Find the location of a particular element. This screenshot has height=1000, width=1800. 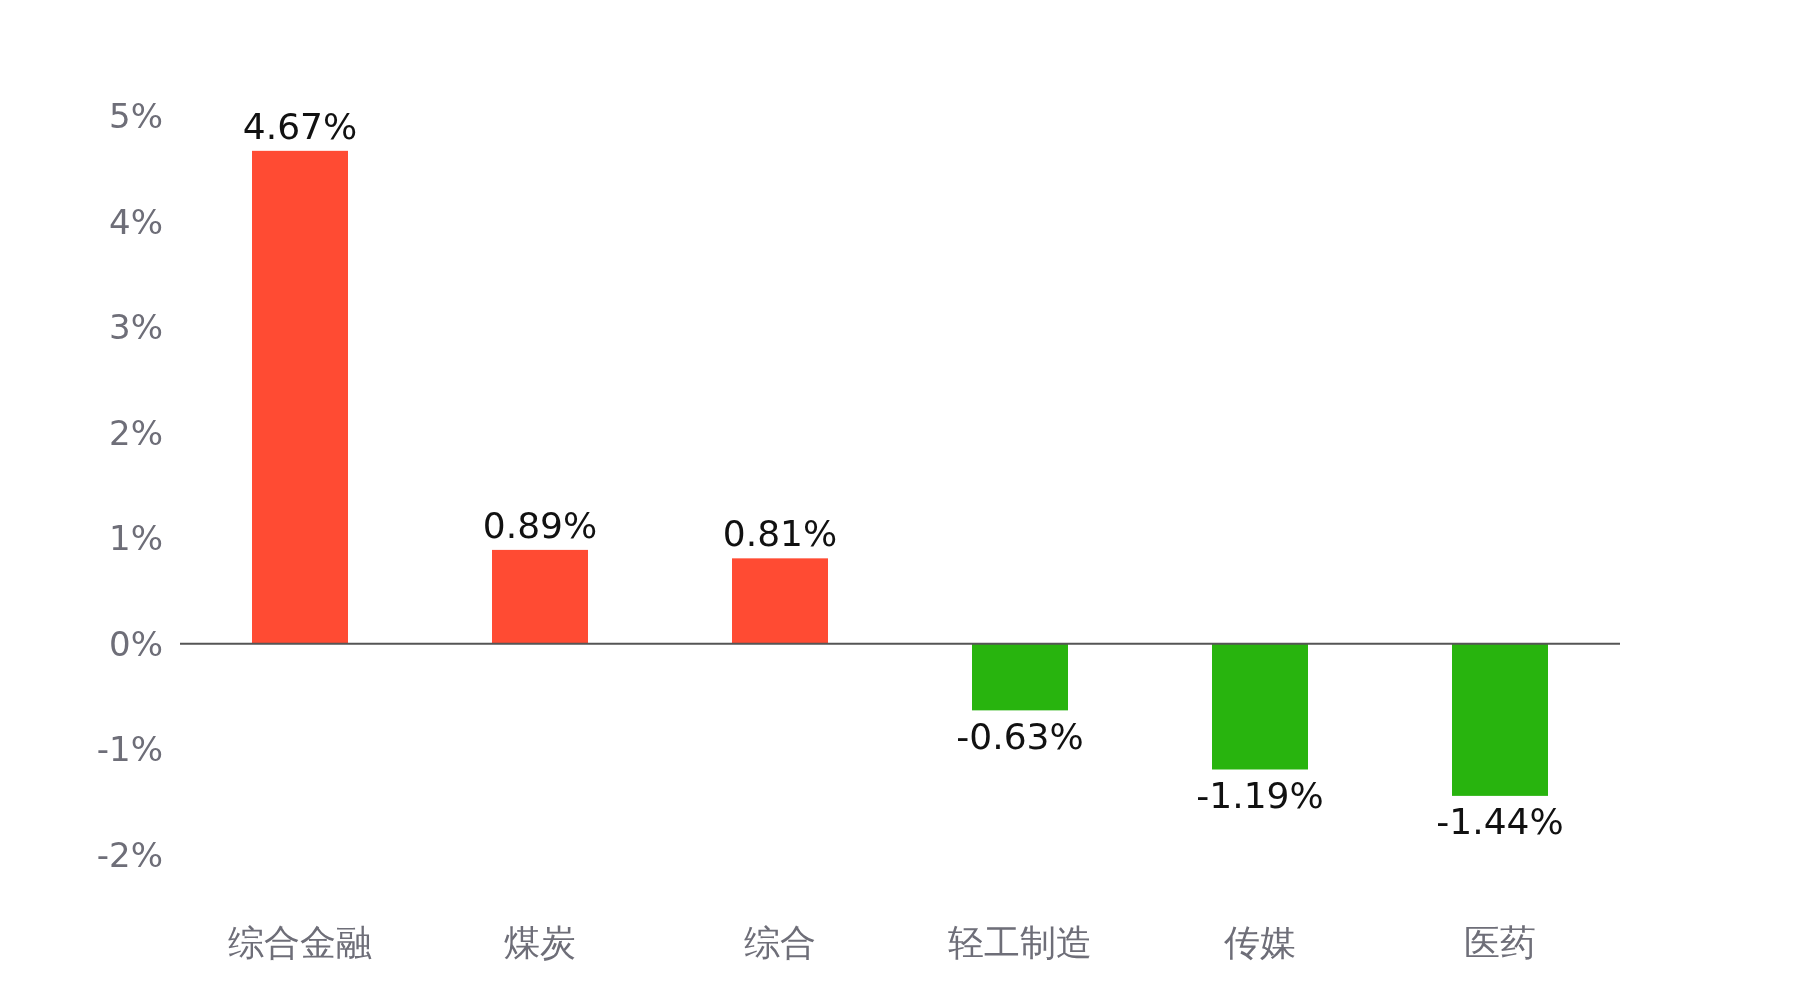

y-tick-label: 3% is located at coordinates (136, 327).